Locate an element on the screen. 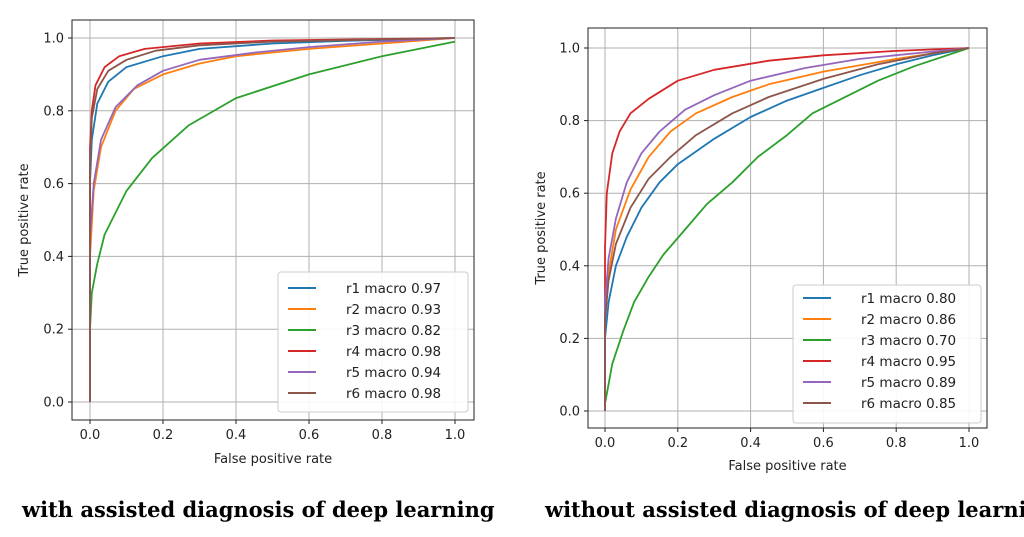 The height and width of the screenshot is (537, 1024). legend-label-r4: r4 macro 0.98 is located at coordinates (393, 352).